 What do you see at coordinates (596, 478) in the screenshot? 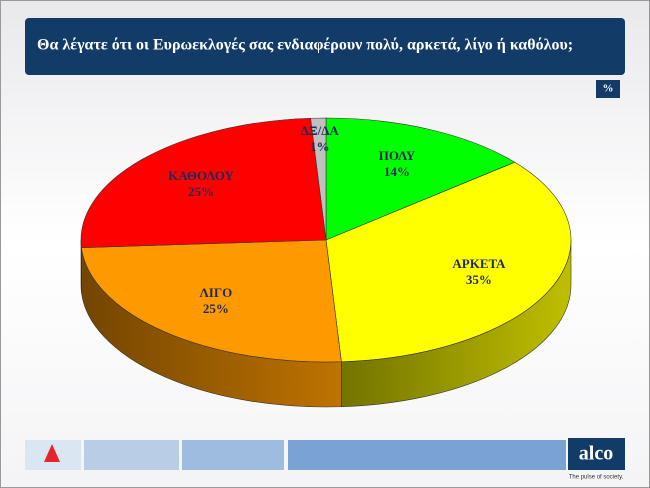
I see `footer-tagline: The pulse of society.` at bounding box center [596, 478].